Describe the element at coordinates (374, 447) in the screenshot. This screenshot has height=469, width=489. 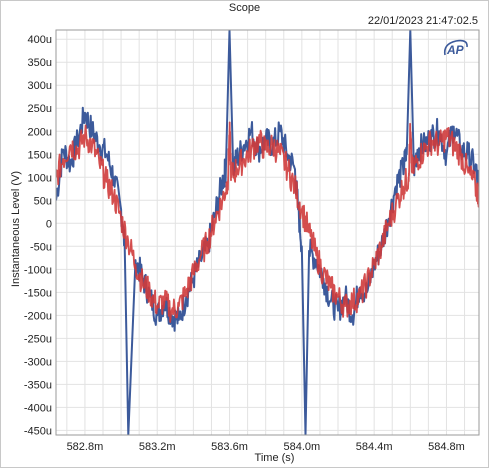
I see `x-tick-label: 584.4m` at that location.